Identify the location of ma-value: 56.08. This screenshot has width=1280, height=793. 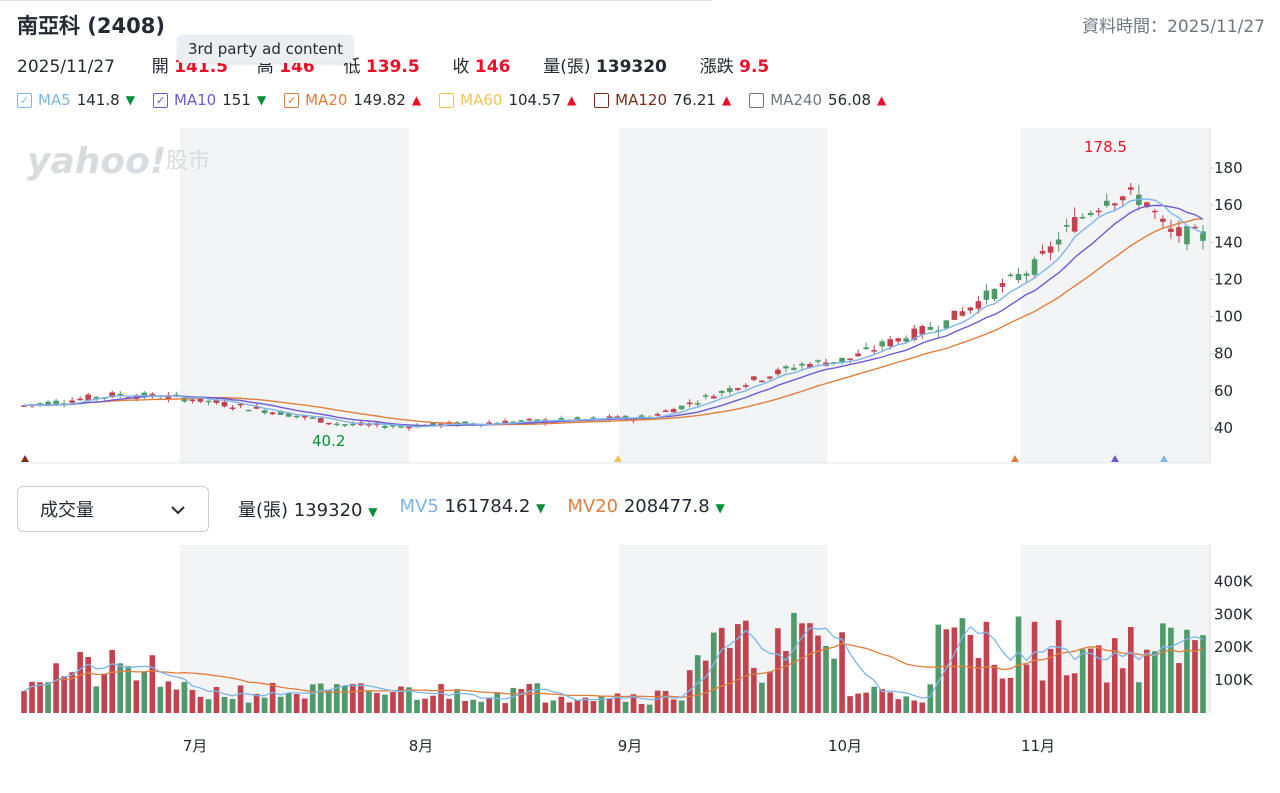
(849, 100).